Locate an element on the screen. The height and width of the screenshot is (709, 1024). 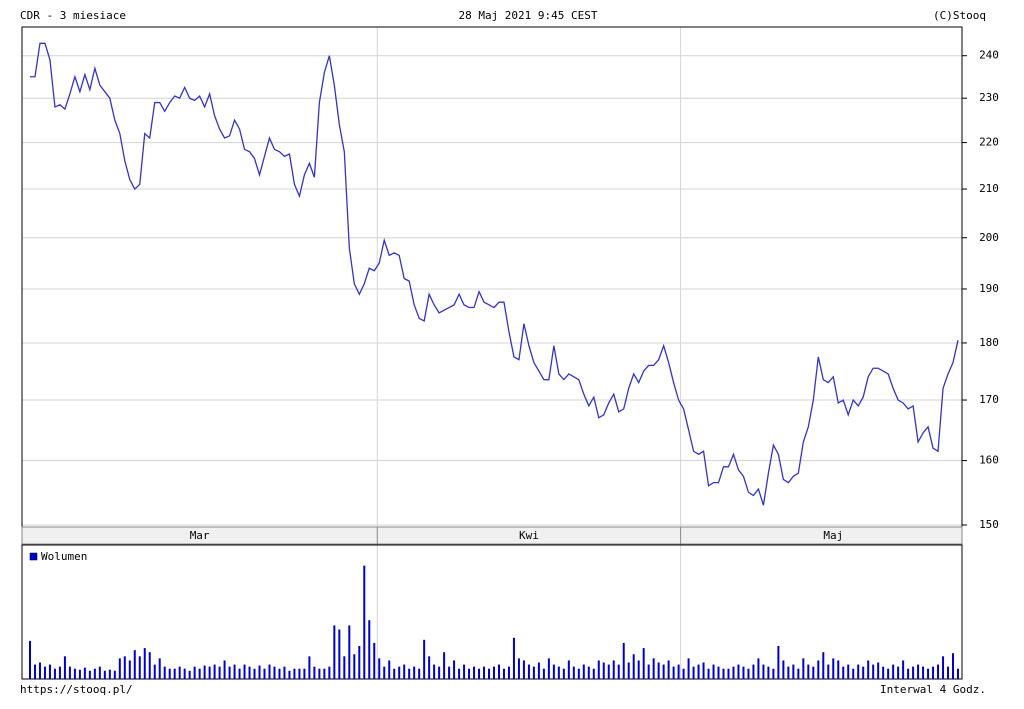
y-tick-label: 160 is located at coordinates (989, 460).